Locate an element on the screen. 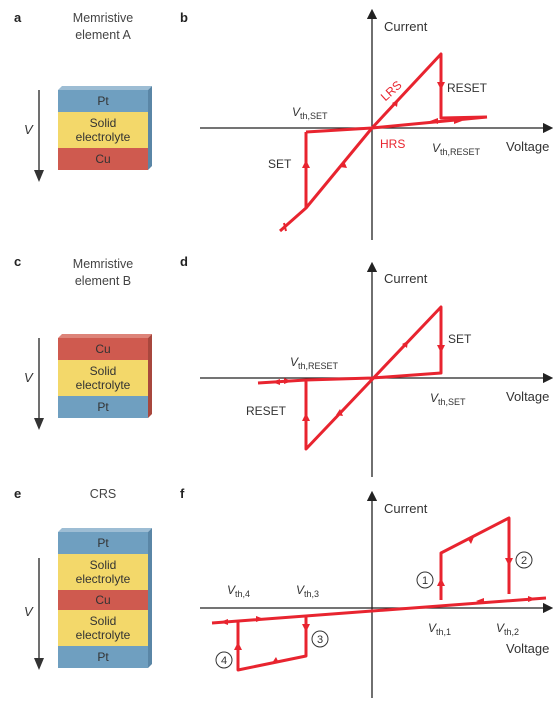  arrow-right-b is located at coordinates (532, 599).